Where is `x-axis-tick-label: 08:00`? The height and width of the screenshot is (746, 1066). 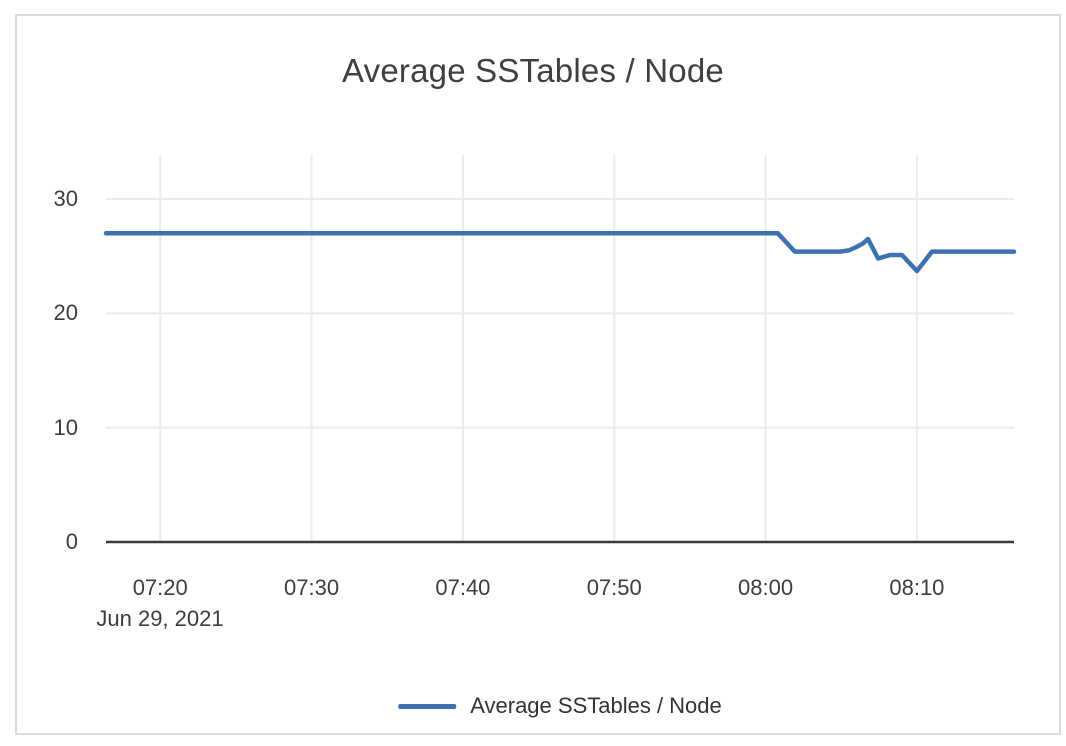 x-axis-tick-label: 08:00 is located at coordinates (766, 587).